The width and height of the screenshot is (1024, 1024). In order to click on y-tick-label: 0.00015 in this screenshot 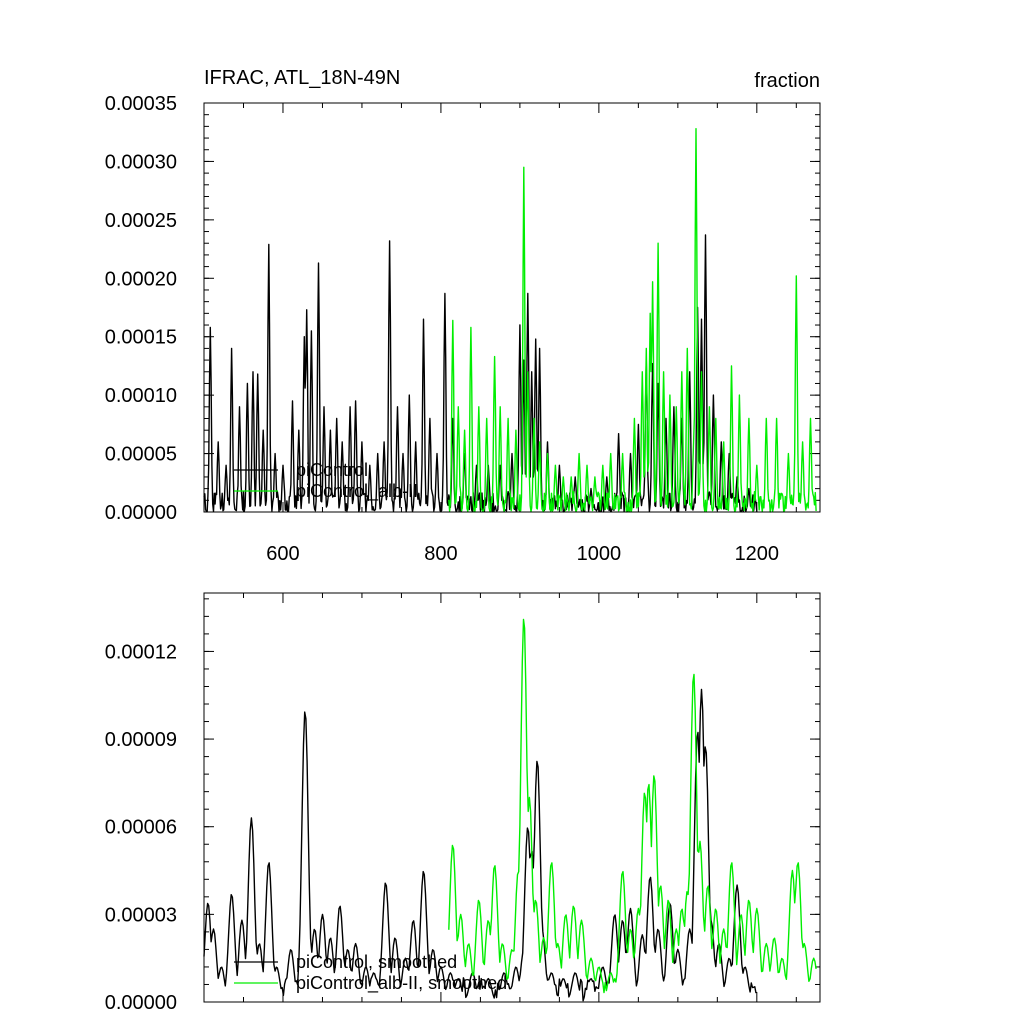, I will do `click(141, 338)`.